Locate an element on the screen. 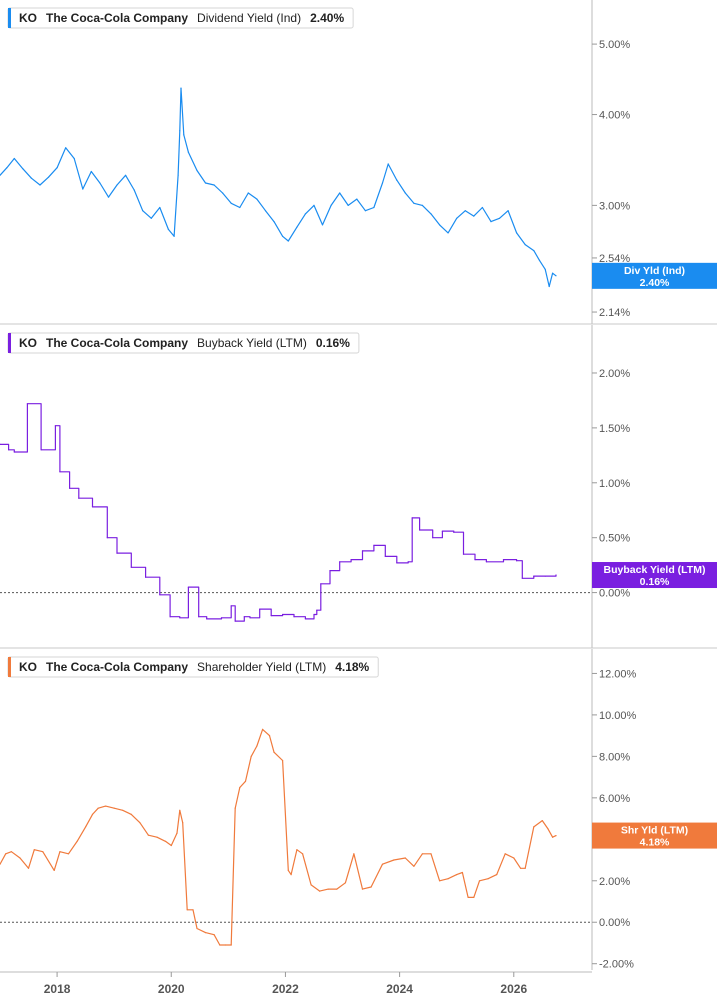 This screenshot has width=717, height=1005. y-tick-label: 0.50% is located at coordinates (614, 539).